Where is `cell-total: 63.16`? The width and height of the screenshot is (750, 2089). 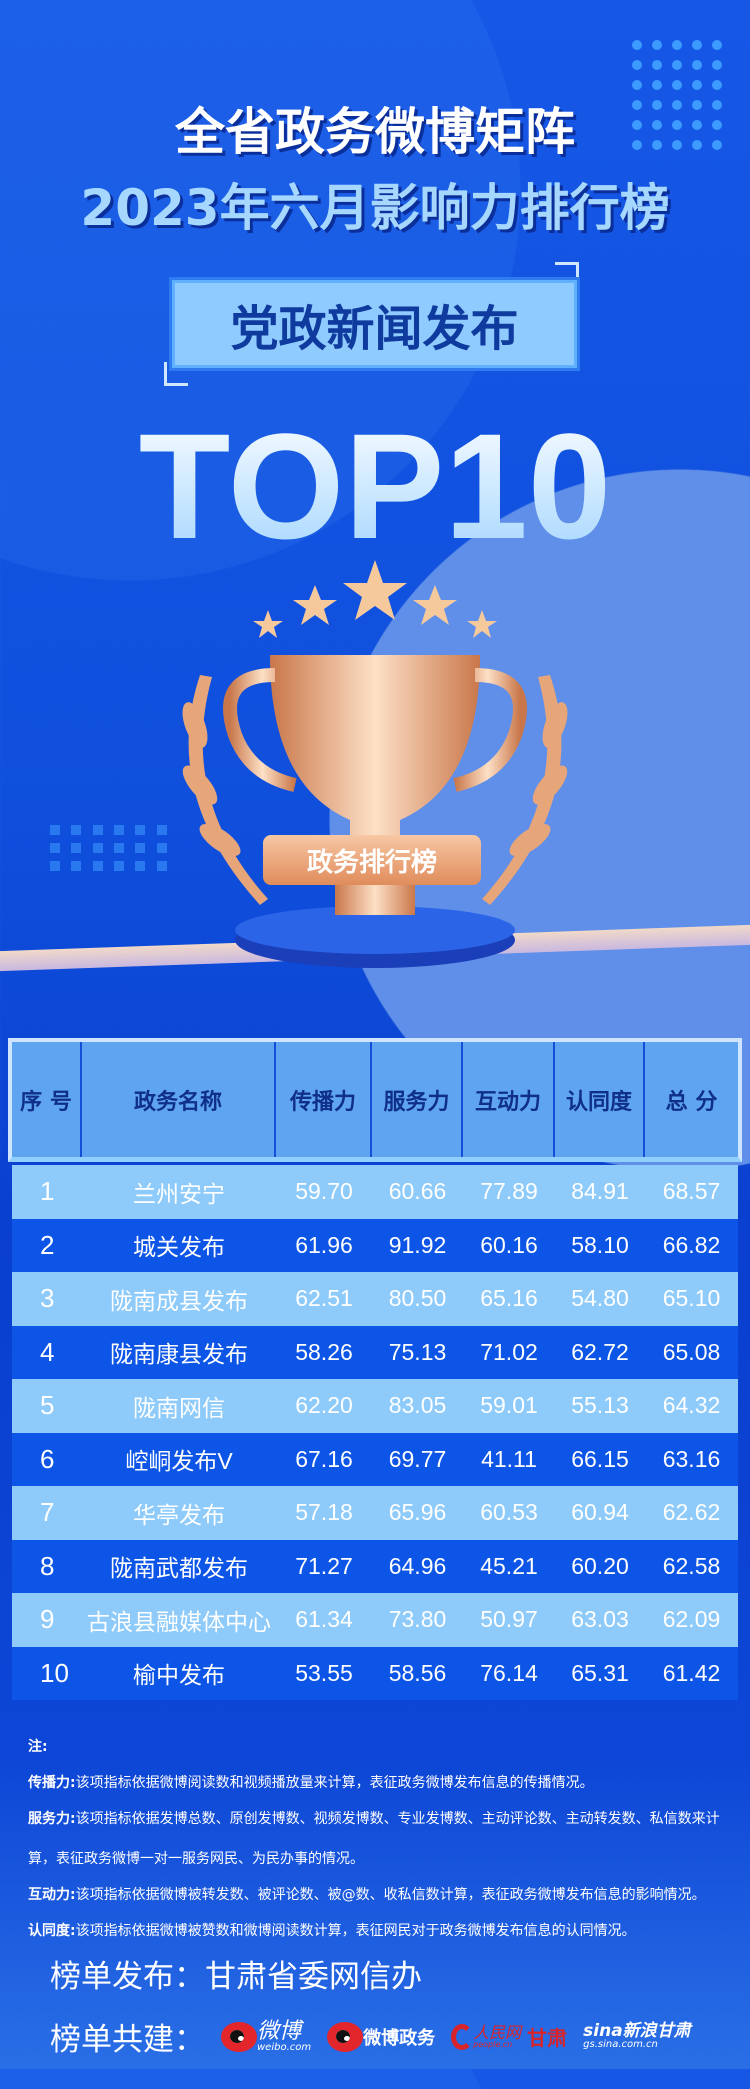
cell-total: 63.16 is located at coordinates (691, 1458).